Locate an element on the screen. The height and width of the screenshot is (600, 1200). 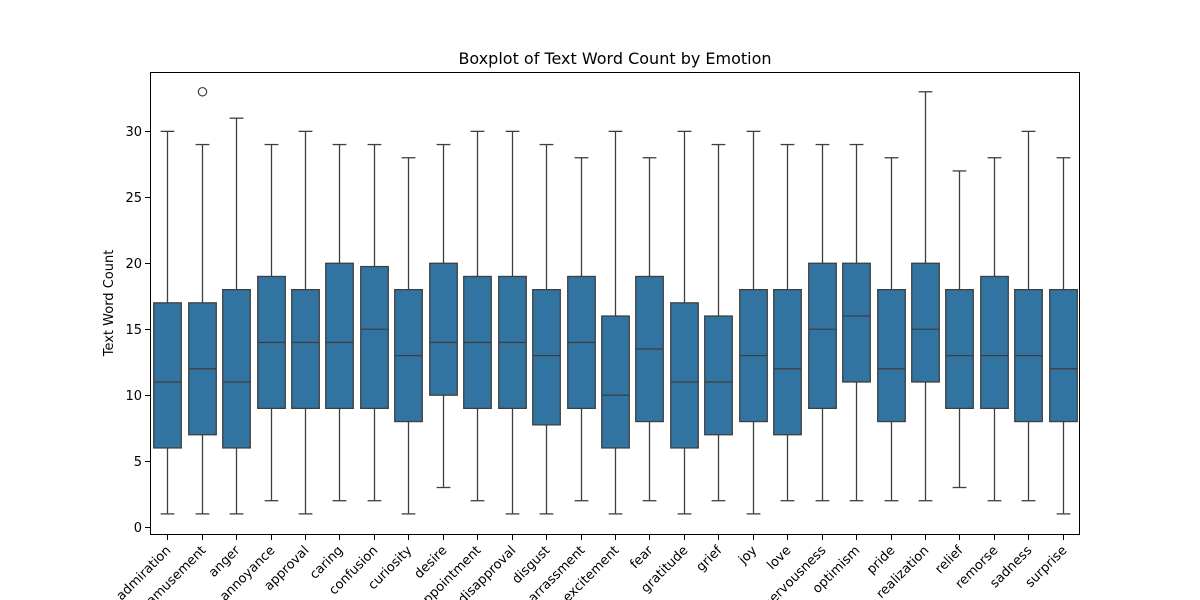
box-grief is located at coordinates (718, 375).